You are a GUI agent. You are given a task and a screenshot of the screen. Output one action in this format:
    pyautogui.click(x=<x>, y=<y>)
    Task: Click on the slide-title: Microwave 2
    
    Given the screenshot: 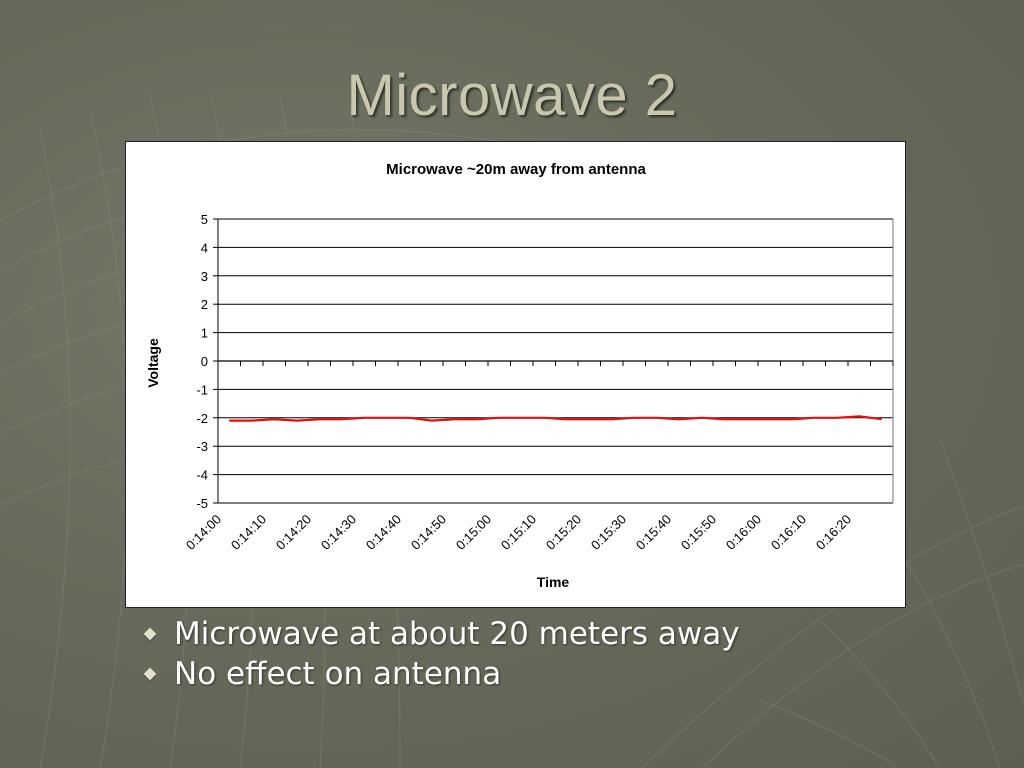 What is the action you would take?
    pyautogui.click(x=512, y=95)
    